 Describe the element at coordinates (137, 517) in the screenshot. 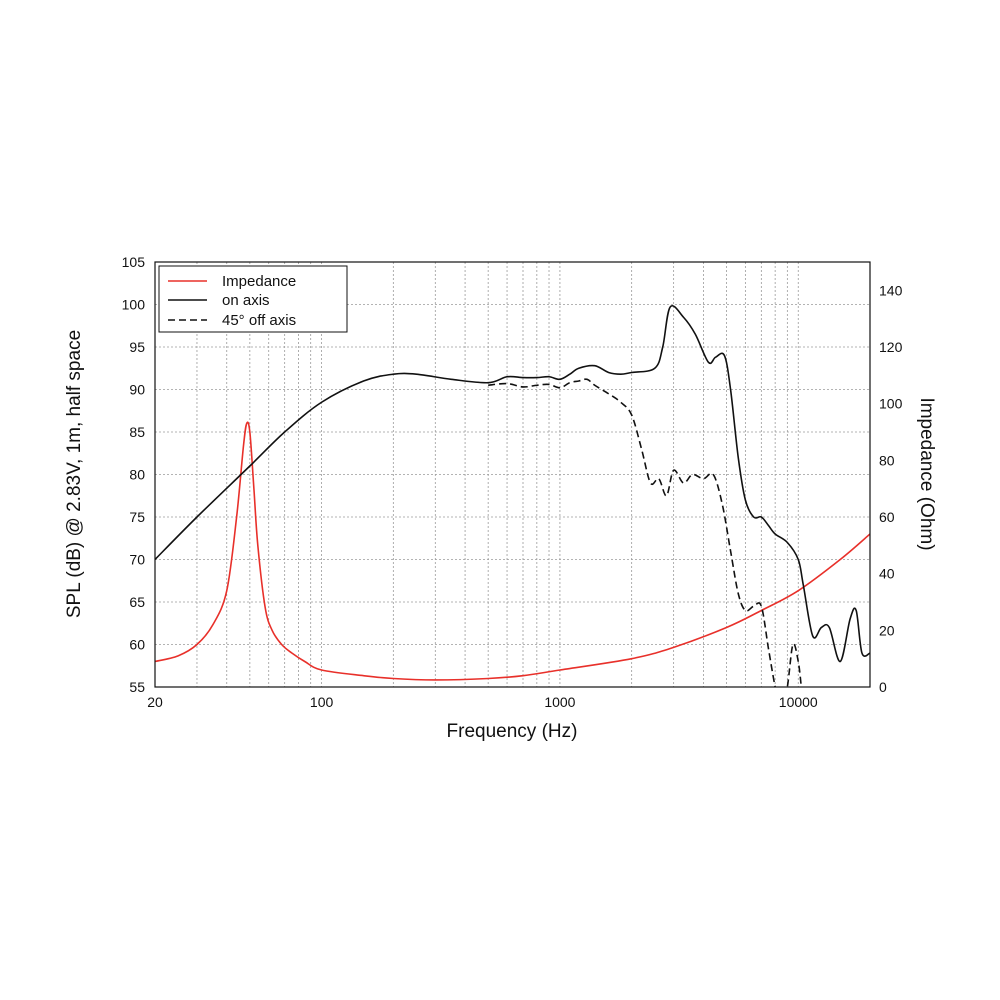

I see `y-tick-label: 75` at that location.